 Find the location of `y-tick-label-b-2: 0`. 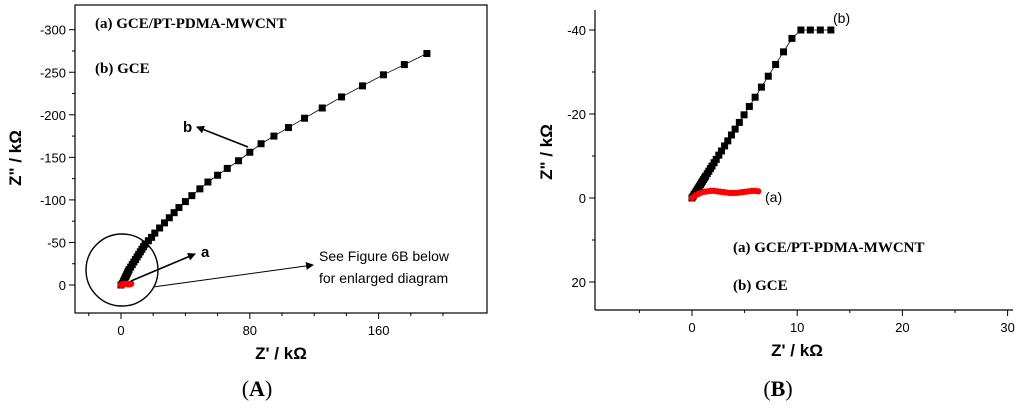

y-tick-label-b-2: 0 is located at coordinates (582, 198).